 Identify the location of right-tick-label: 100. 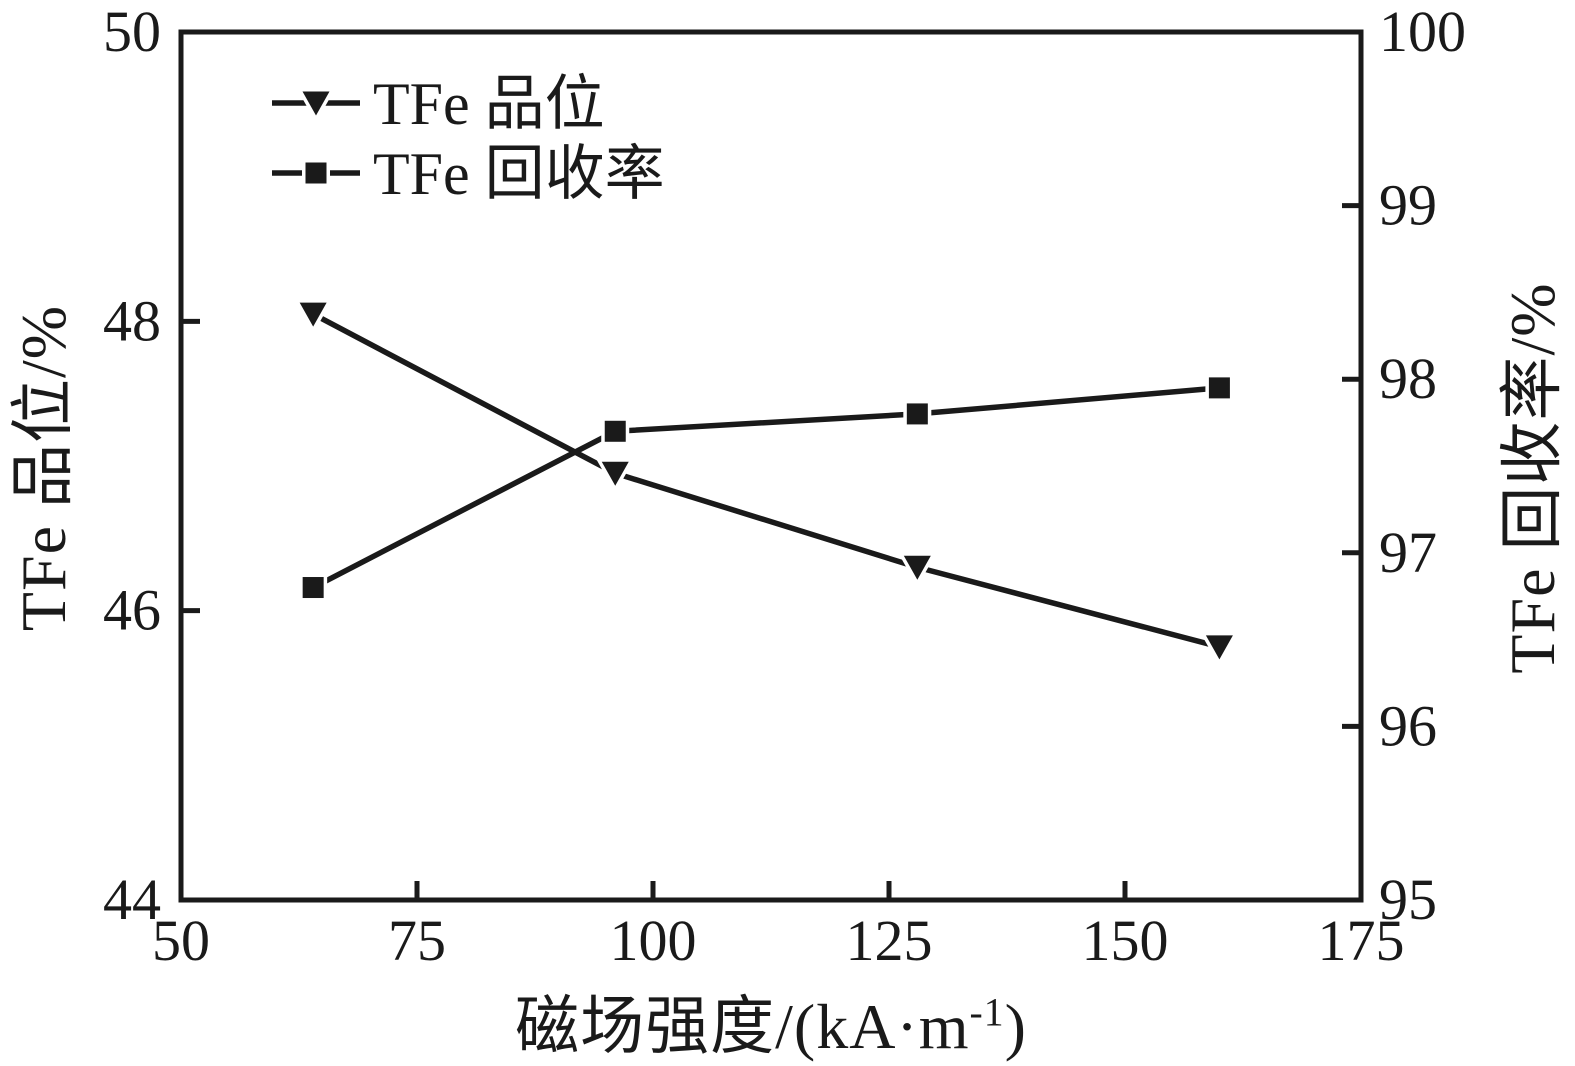
(1422, 32).